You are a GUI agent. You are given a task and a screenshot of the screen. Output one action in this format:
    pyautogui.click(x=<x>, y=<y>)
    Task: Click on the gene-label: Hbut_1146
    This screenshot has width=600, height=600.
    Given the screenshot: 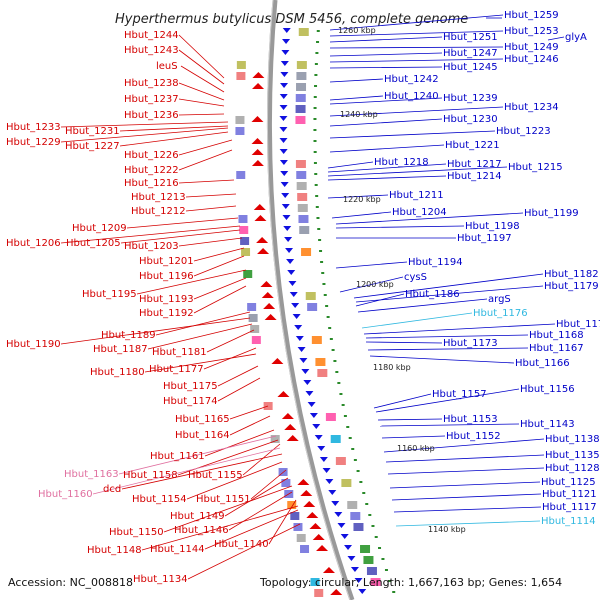 What is the action you would take?
    pyautogui.click(x=201, y=530)
    